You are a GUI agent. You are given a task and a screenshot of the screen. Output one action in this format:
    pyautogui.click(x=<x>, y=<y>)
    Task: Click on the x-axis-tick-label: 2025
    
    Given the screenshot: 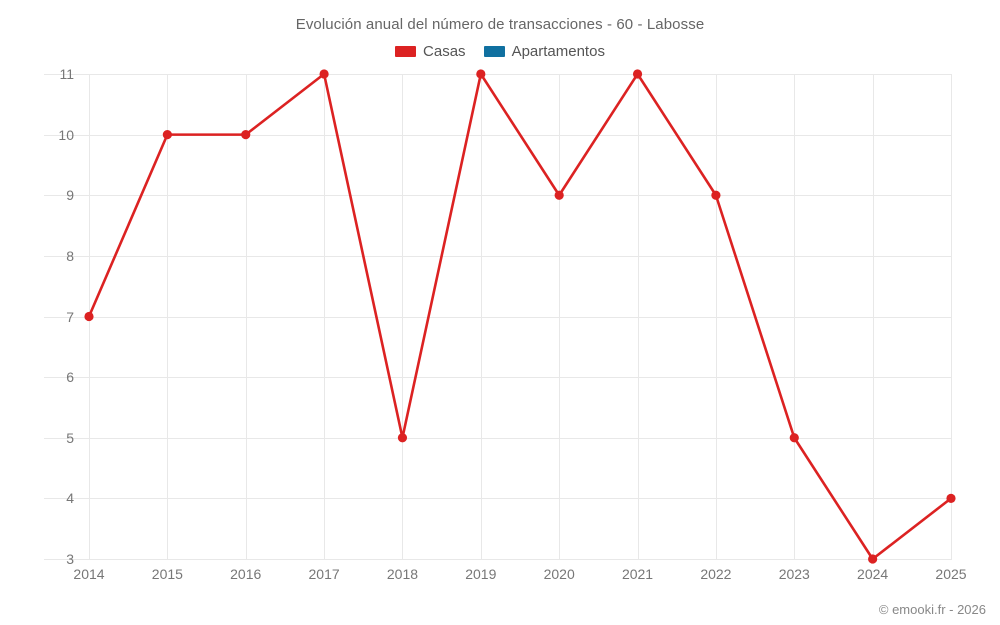 What is the action you would take?
    pyautogui.click(x=951, y=574)
    